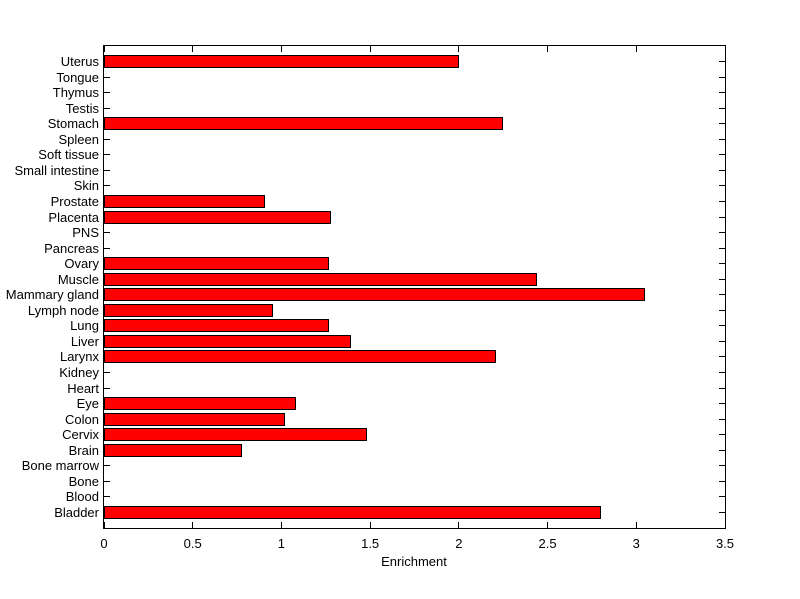  I want to click on bar-stomach, so click(304, 124).